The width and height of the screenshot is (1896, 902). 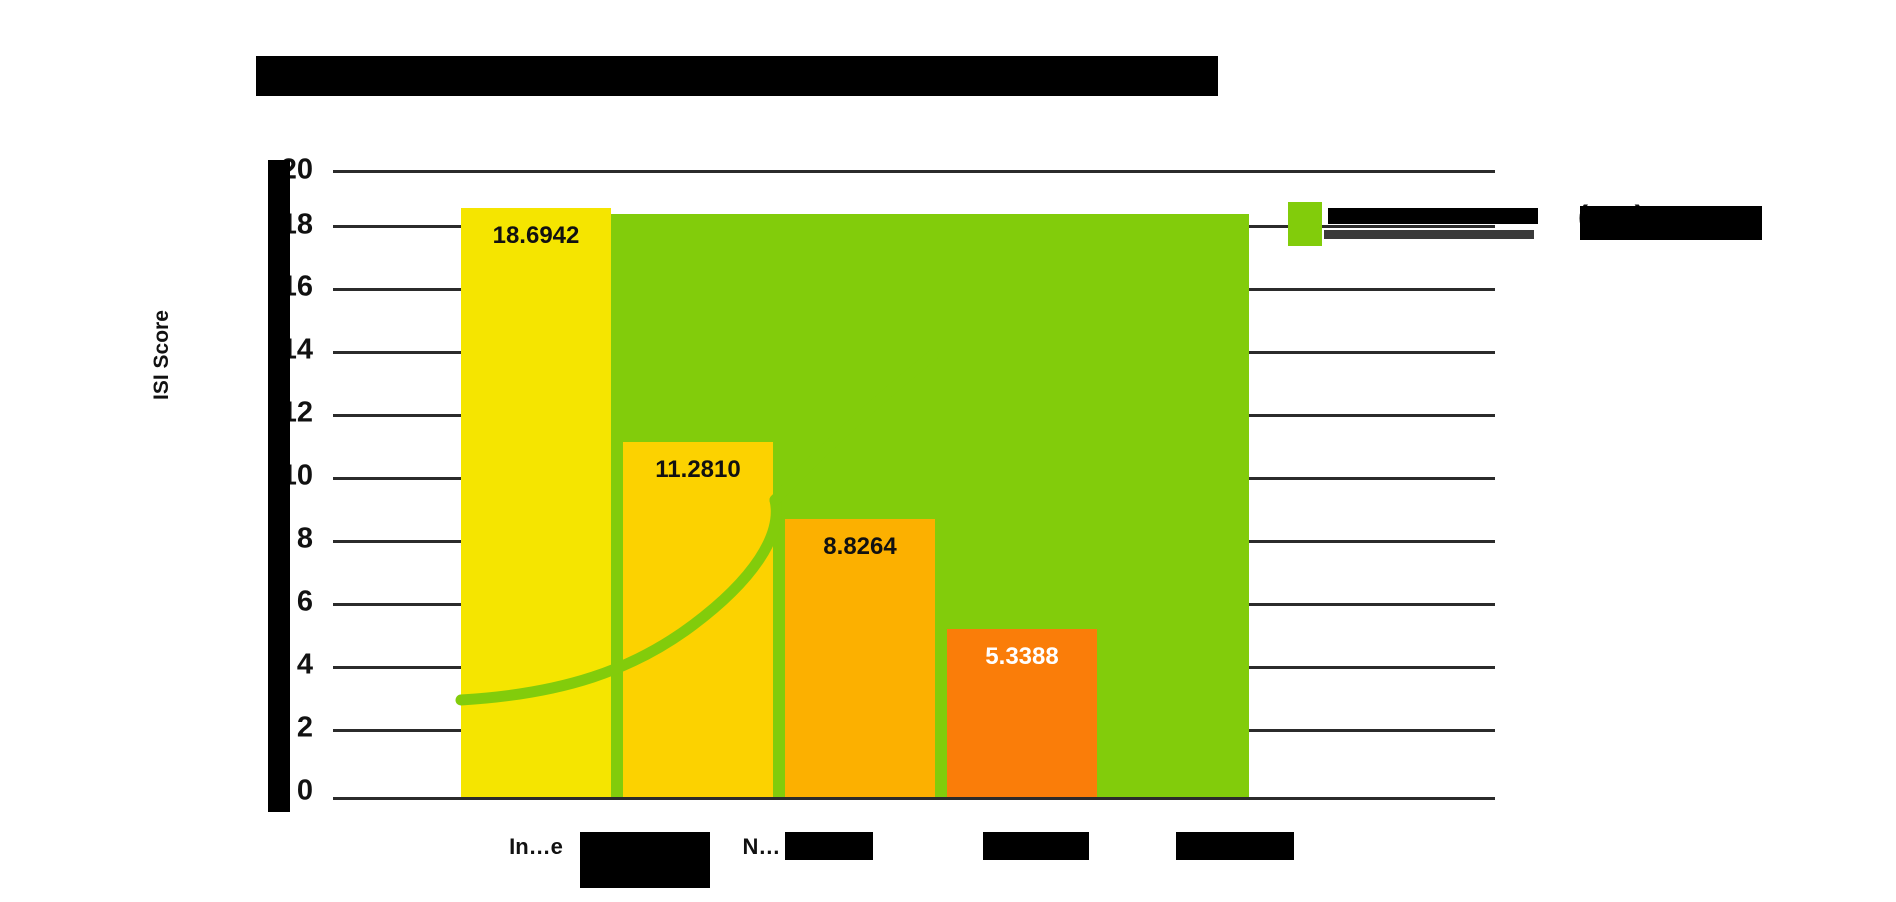 What do you see at coordinates (536, 235) in the screenshot?
I see `bar-value-label: 18.6942` at bounding box center [536, 235].